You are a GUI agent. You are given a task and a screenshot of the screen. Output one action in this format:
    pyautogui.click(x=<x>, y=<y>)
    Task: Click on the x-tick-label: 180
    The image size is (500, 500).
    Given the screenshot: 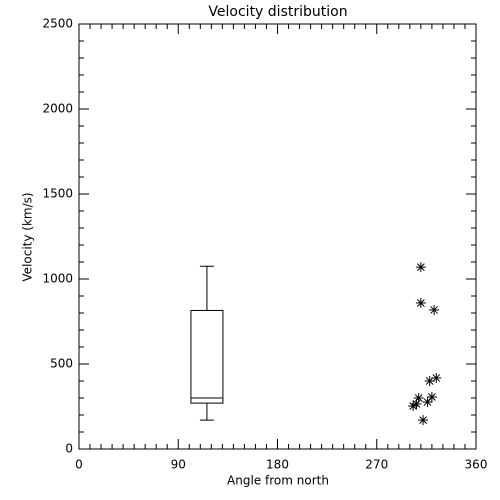 What is the action you would take?
    pyautogui.click(x=277, y=465)
    